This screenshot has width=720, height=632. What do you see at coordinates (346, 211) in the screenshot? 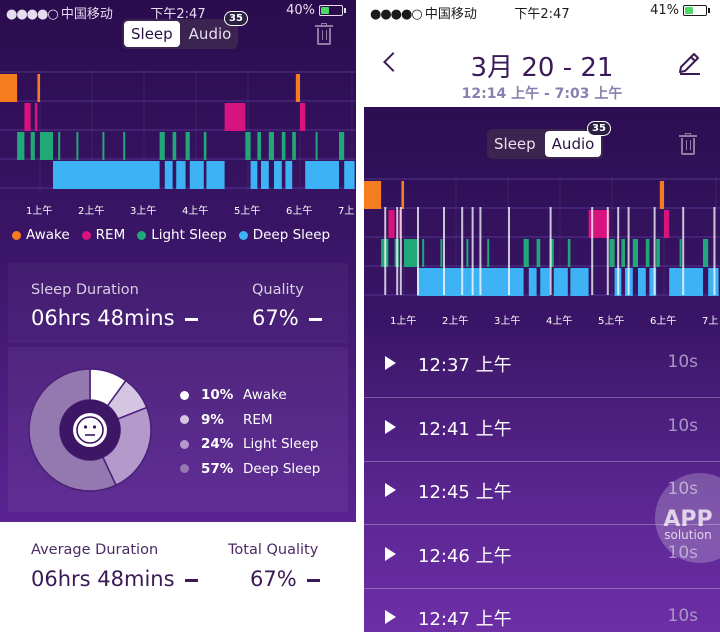
I see `hour-tick-label: 7上` at bounding box center [346, 211].